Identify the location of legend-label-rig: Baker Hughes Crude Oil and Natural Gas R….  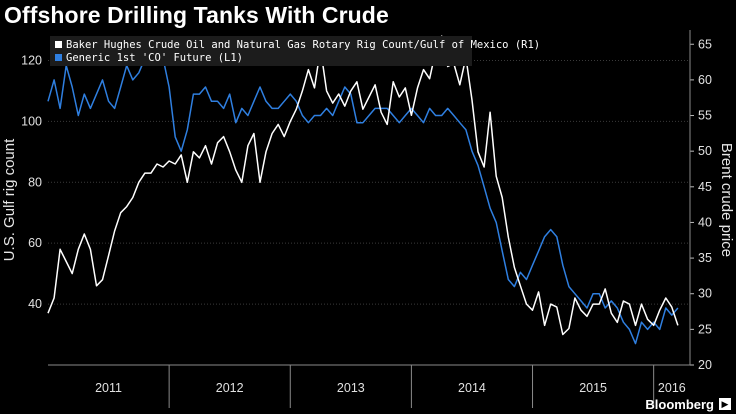
(303, 45).